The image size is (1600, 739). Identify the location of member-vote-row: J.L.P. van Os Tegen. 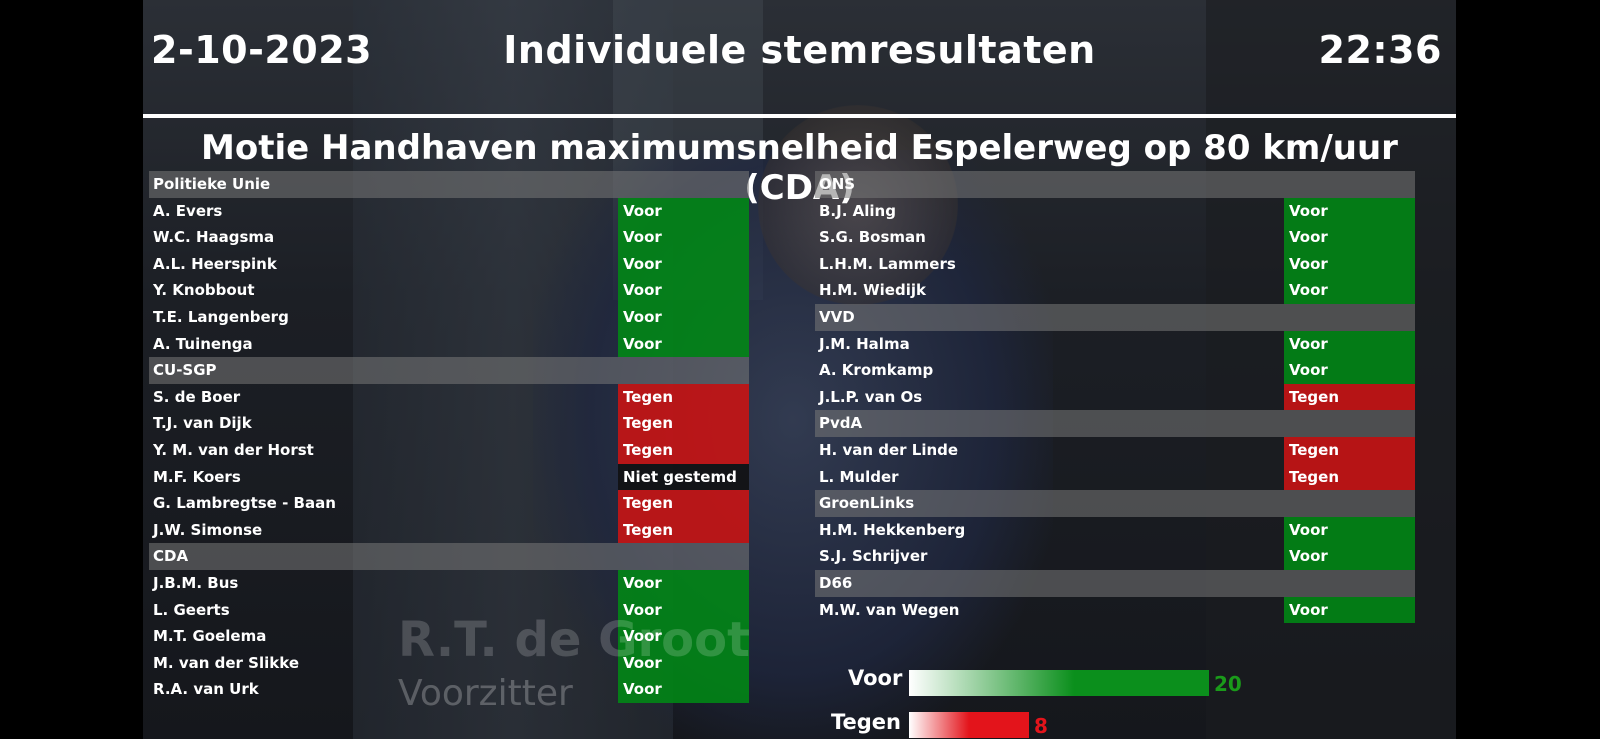
(1115, 397).